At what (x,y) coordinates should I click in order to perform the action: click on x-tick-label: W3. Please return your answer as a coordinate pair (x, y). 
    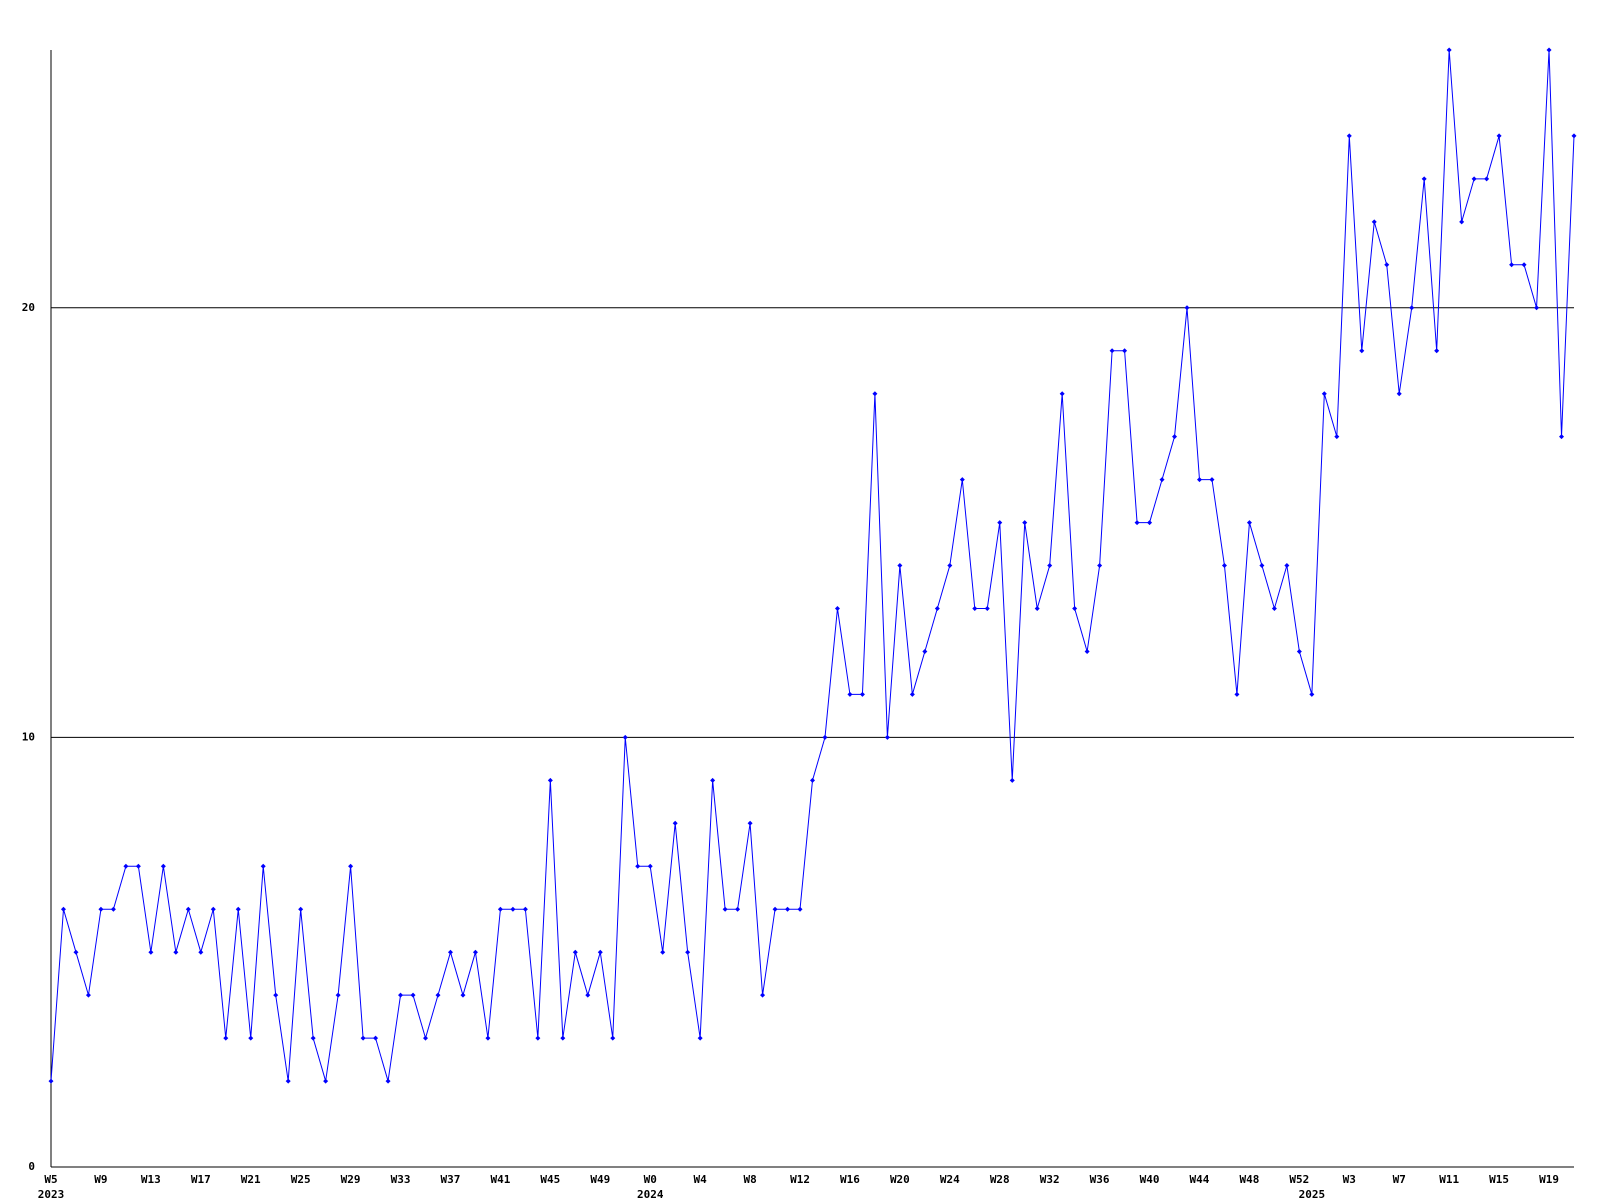
    Looking at the image, I should click on (1349, 1179).